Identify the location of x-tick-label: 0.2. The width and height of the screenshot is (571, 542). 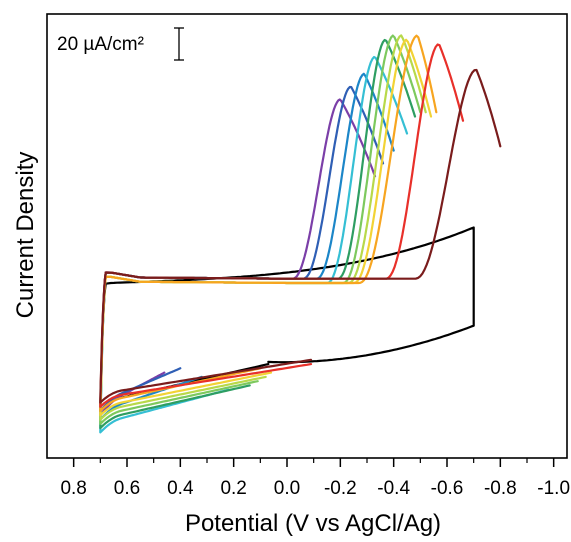
(233, 488).